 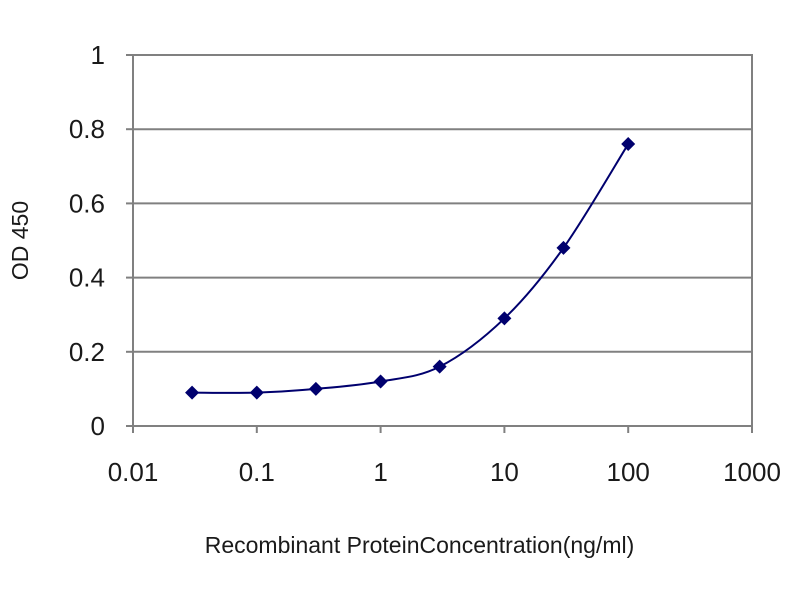 I want to click on y-tick-label-4: 0.8, so click(x=87, y=129).